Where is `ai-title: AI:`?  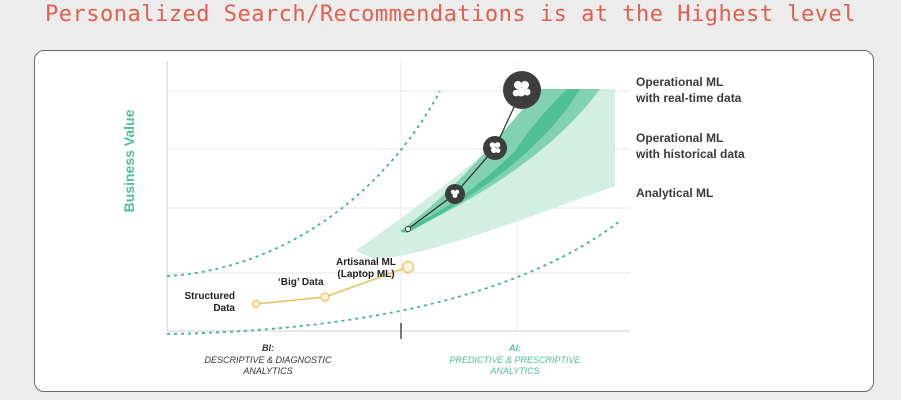 ai-title: AI: is located at coordinates (514, 348).